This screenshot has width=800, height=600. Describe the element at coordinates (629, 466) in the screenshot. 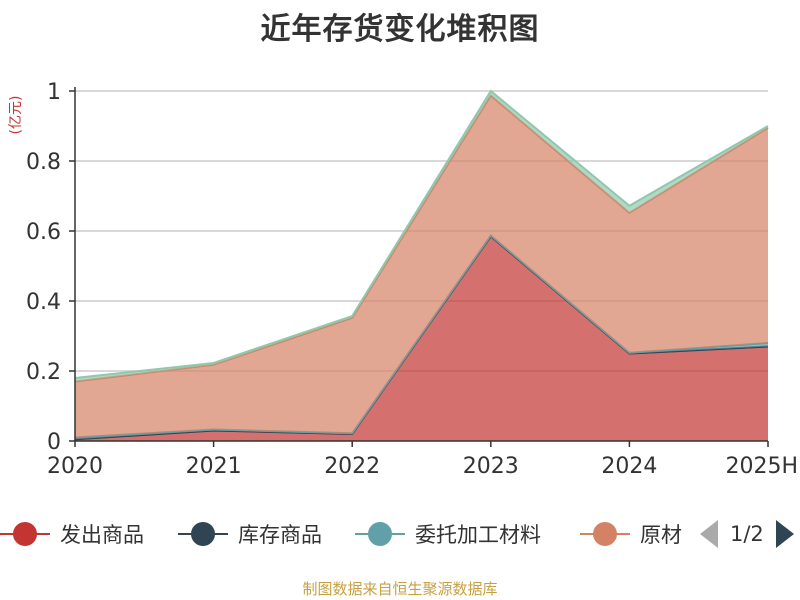

I see `x-tick-label: 2024` at that location.